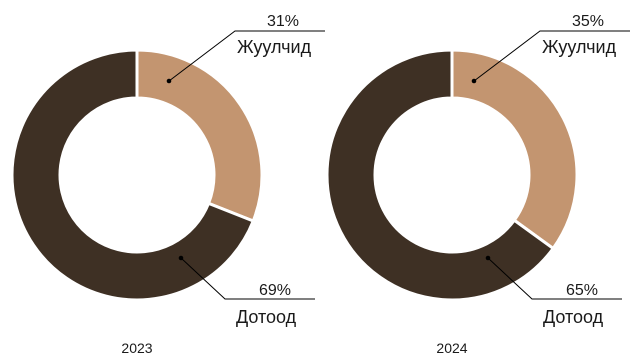 This screenshot has width=633, height=354. I want to click on leader-line-2023-dotood, so click(247, 278).